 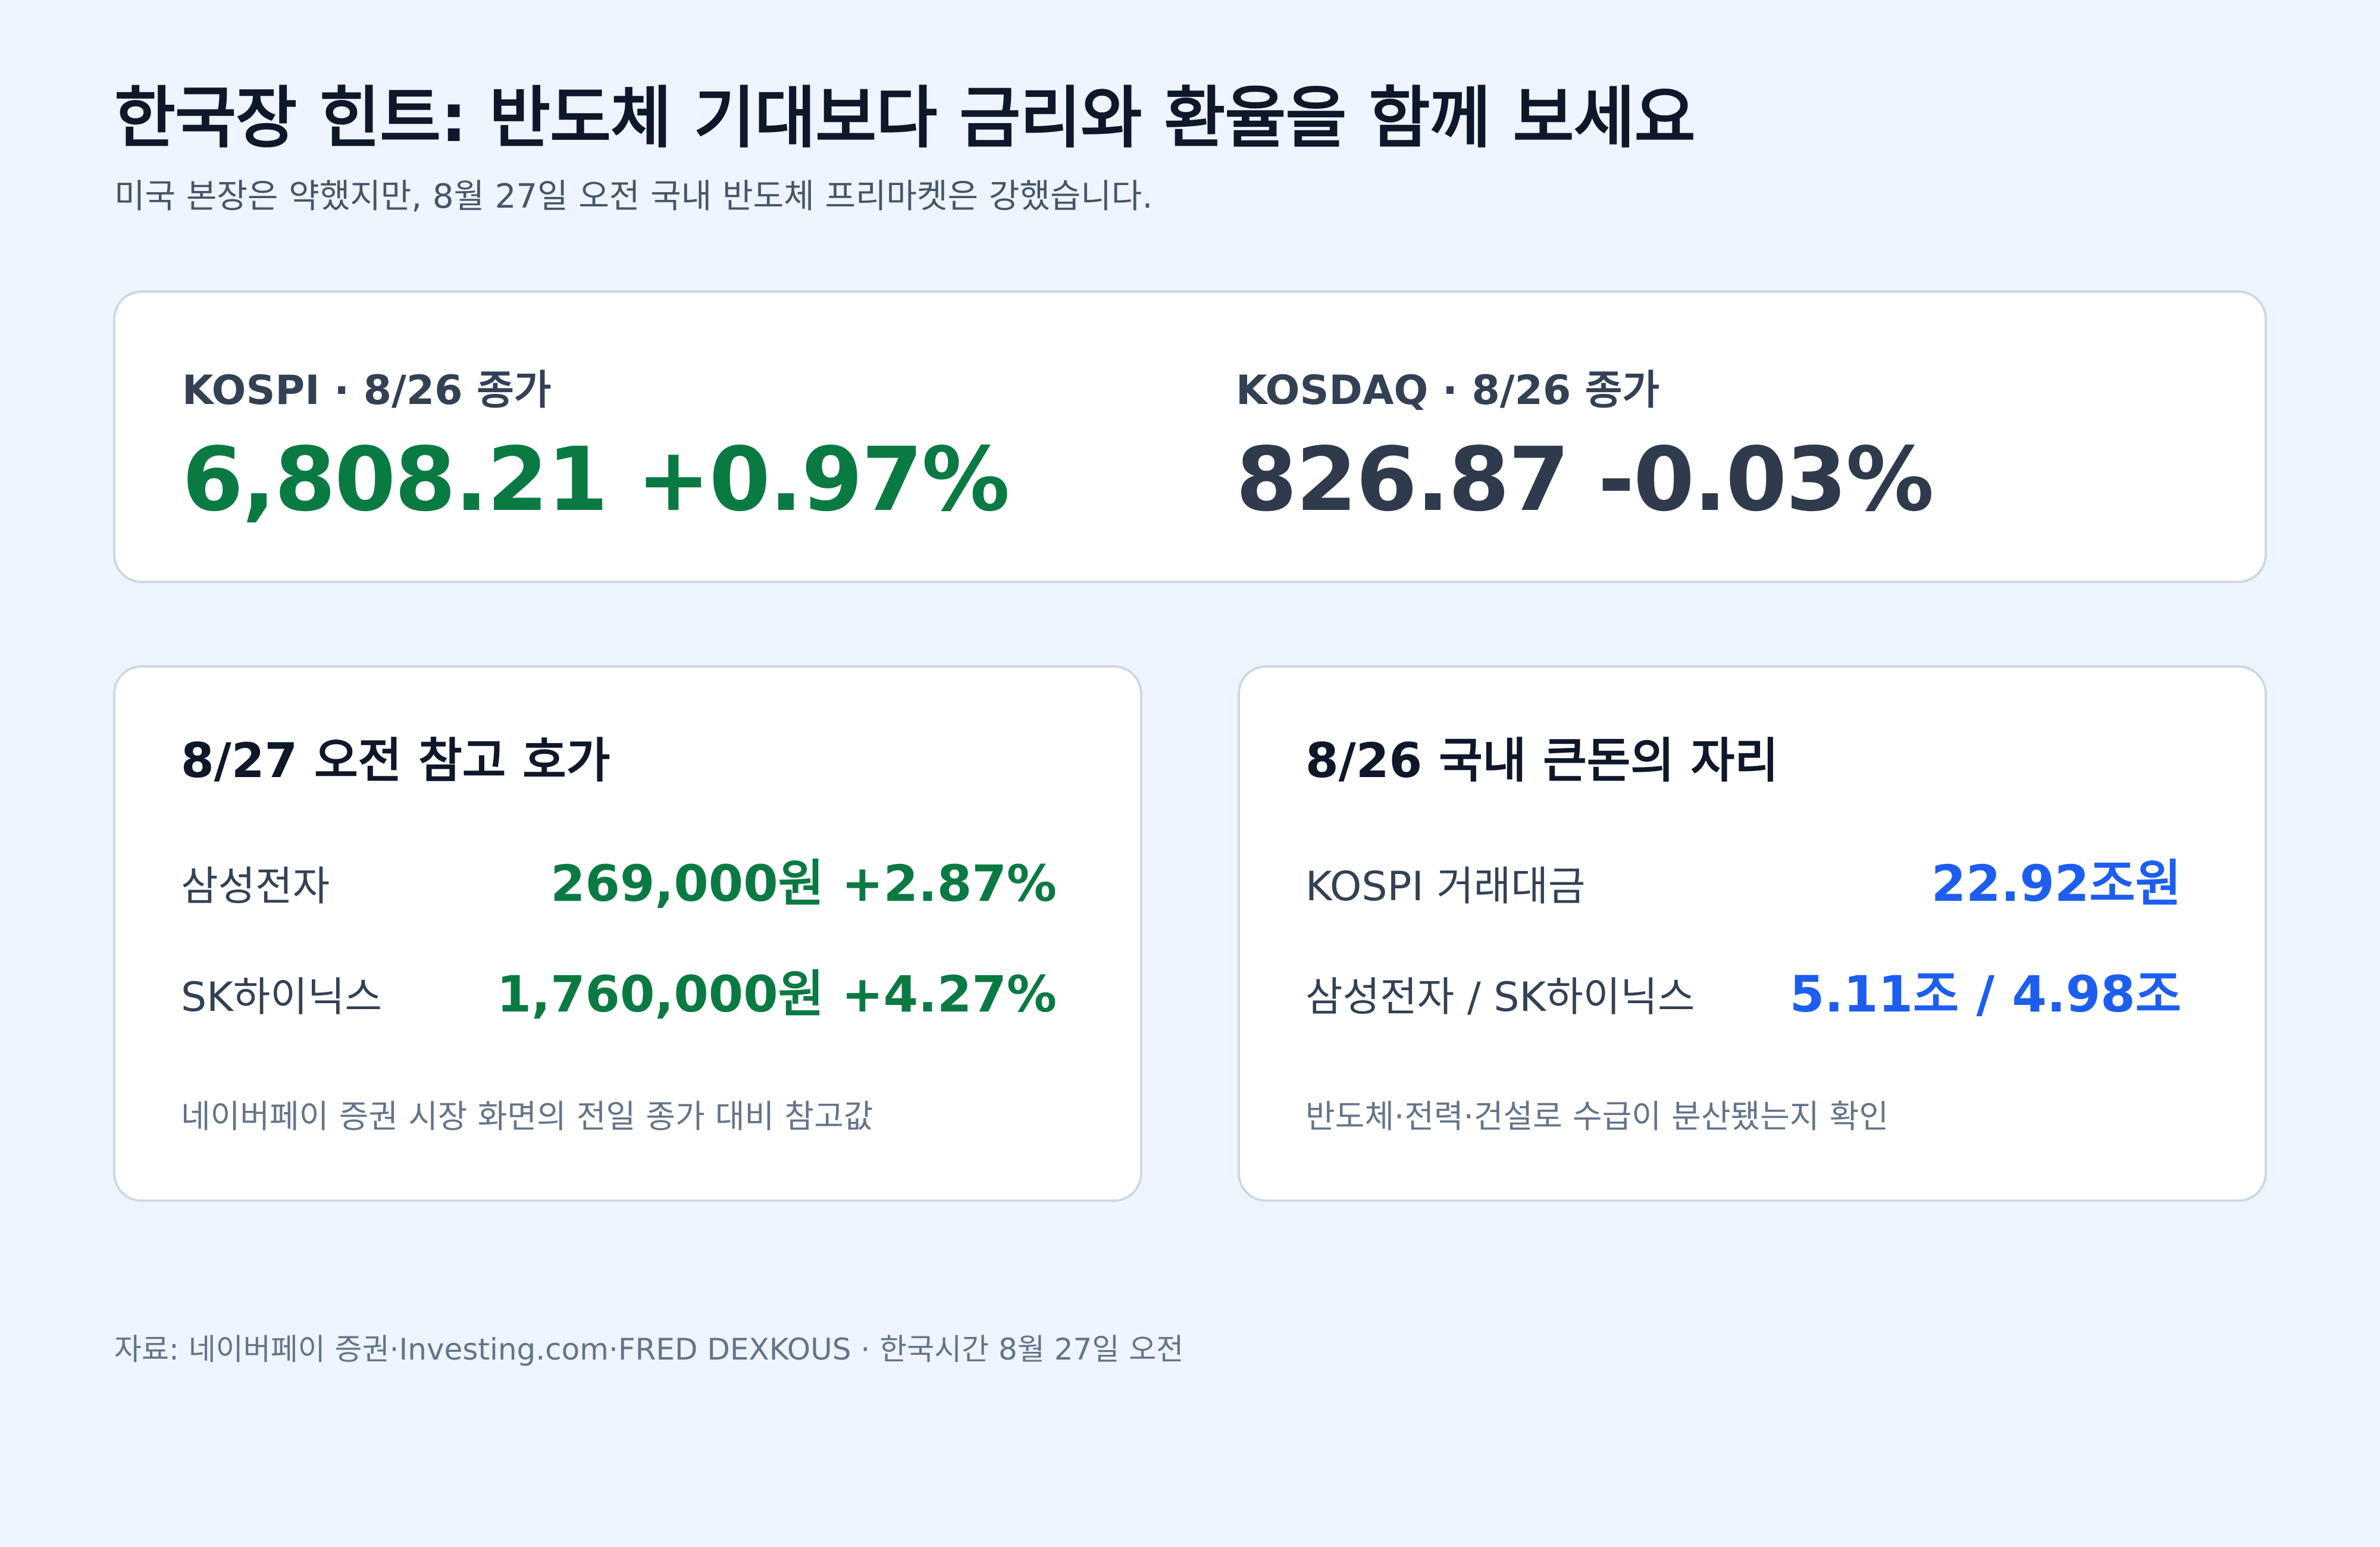 I want to click on kospi-turnover-label: KOSPI 거래대금, so click(x=1445, y=886).